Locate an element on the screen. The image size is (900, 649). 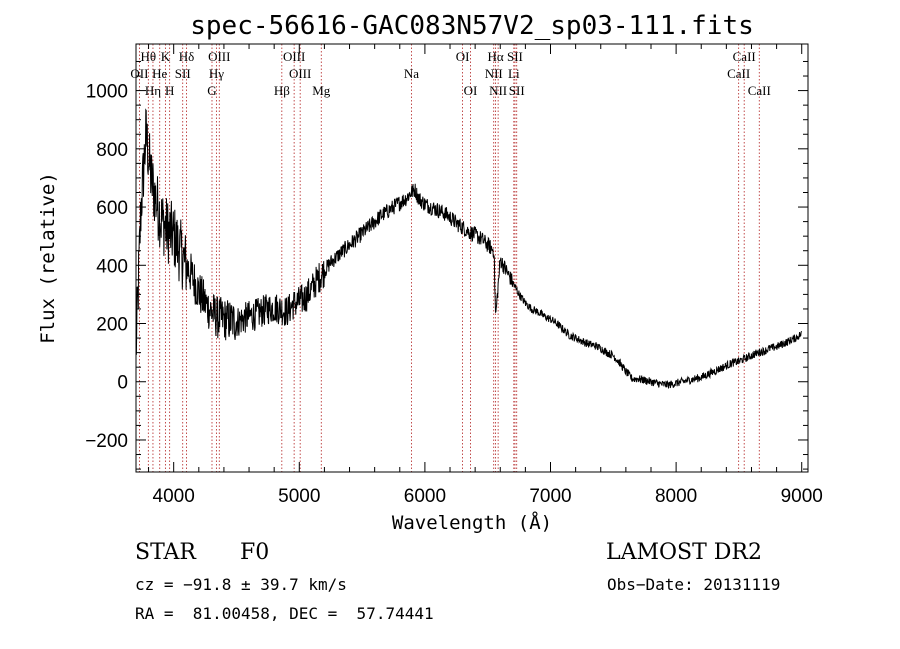
line-id-label-22: Mg is located at coordinates (321, 90).